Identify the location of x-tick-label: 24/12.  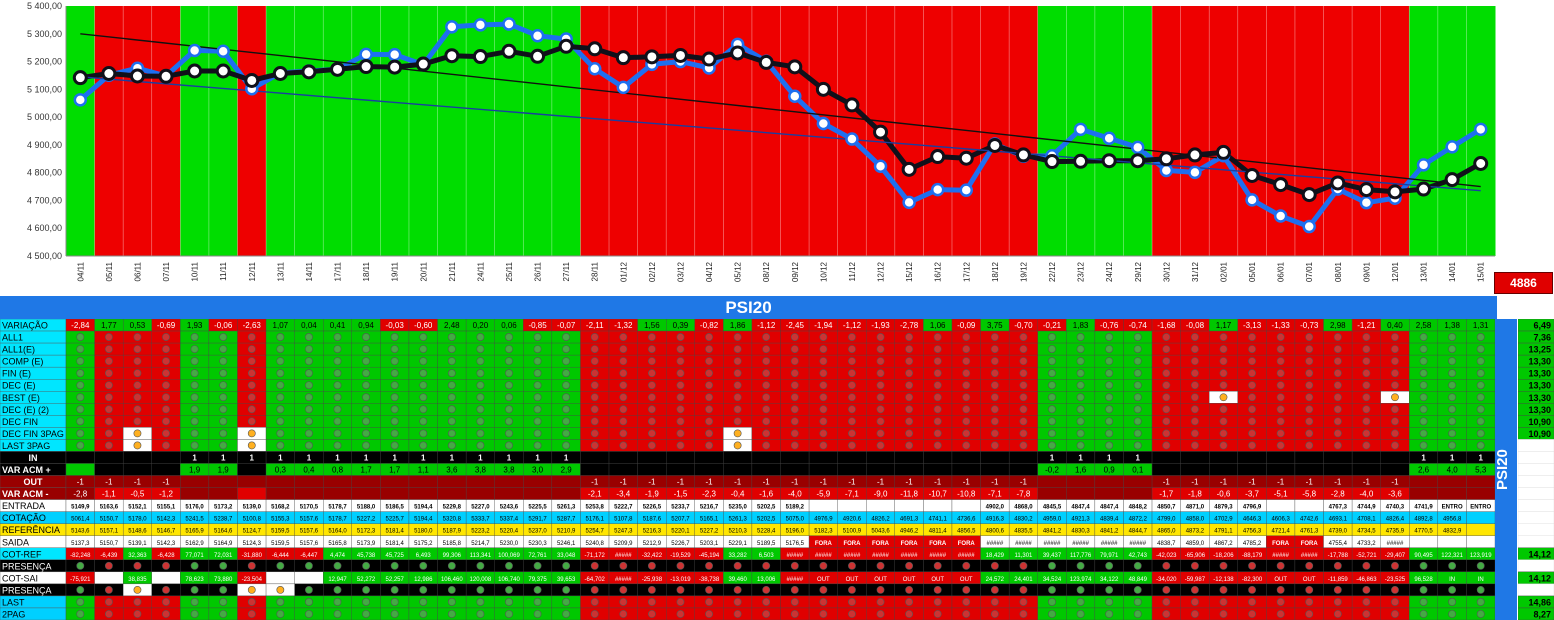
(1109, 271).